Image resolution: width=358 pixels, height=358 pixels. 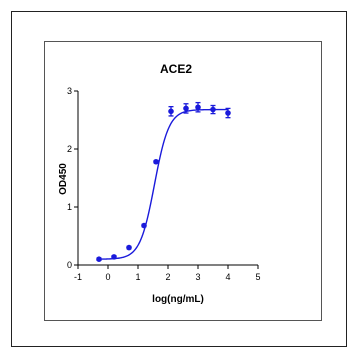 What do you see at coordinates (69, 265) in the screenshot?
I see `y-tick-label: 0` at bounding box center [69, 265].